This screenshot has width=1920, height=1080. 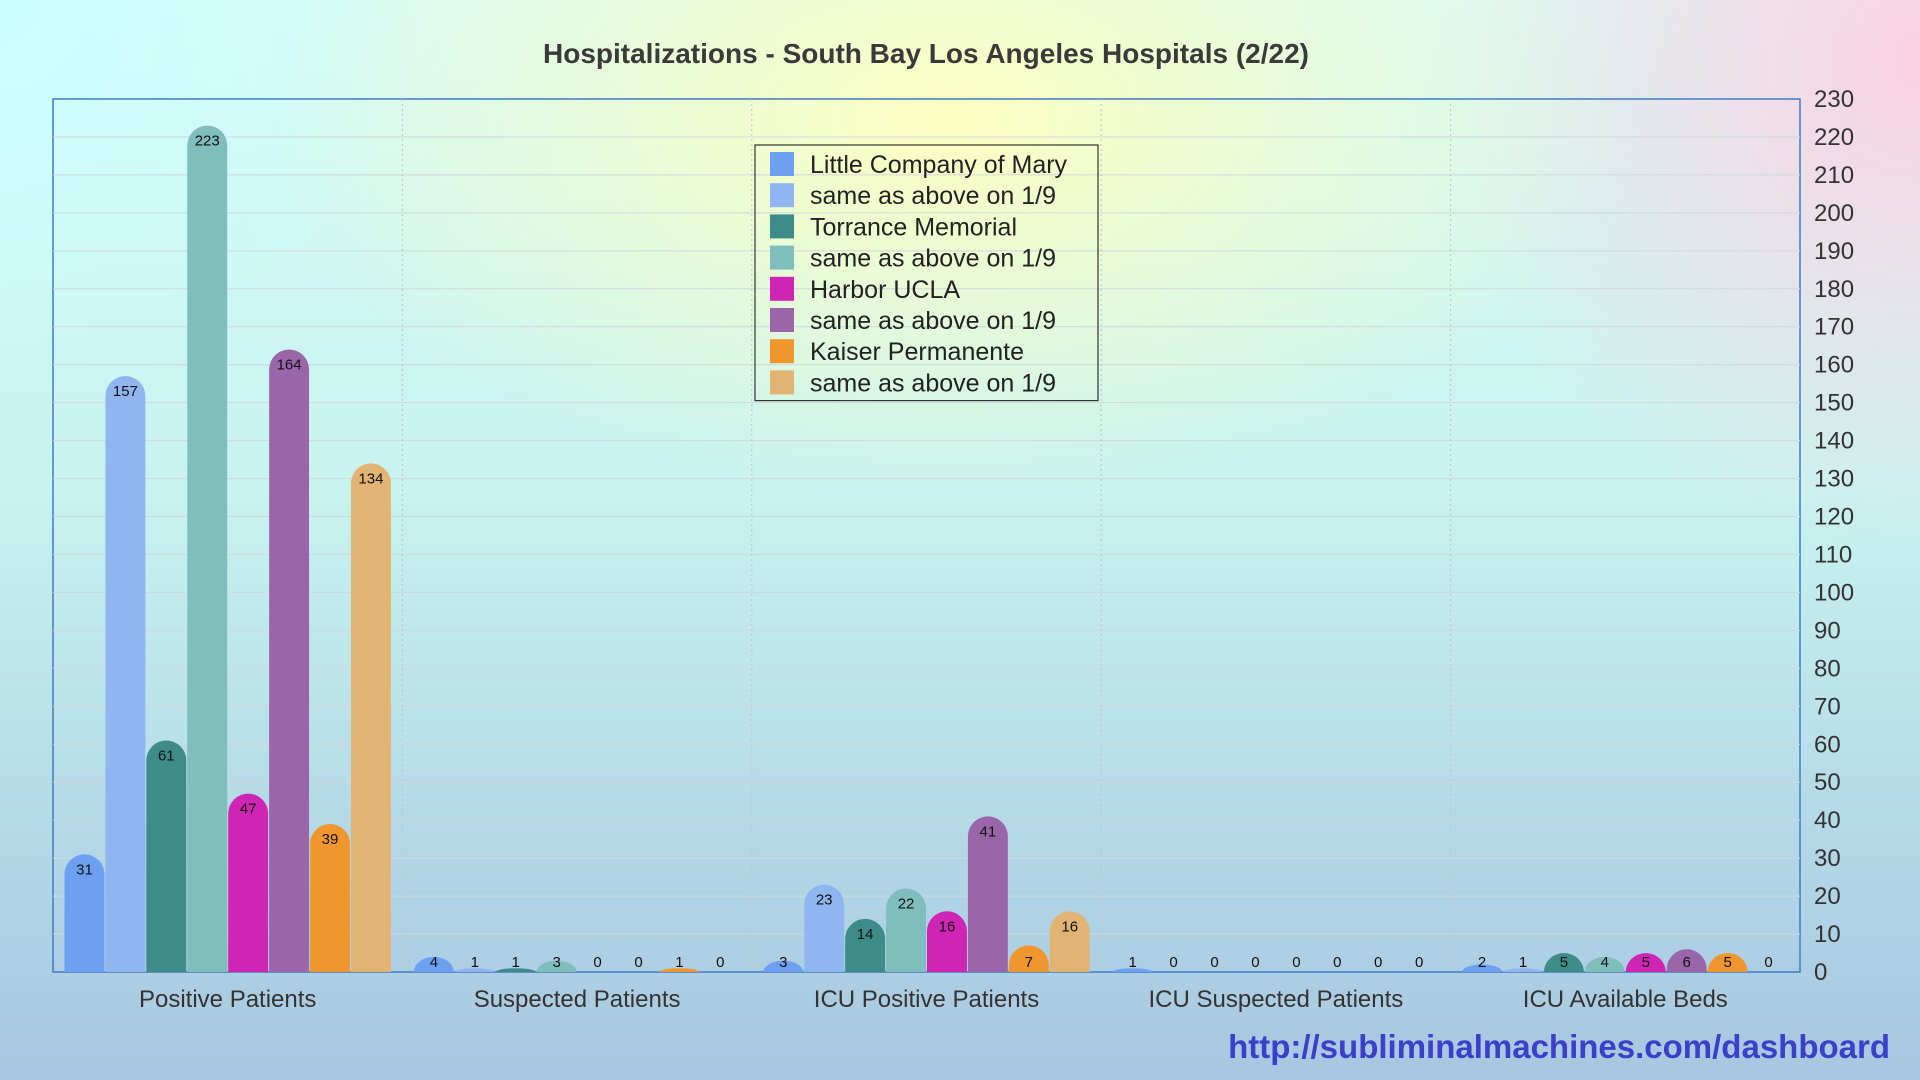 What do you see at coordinates (289, 365) in the screenshot?
I see `data-label: 164` at bounding box center [289, 365].